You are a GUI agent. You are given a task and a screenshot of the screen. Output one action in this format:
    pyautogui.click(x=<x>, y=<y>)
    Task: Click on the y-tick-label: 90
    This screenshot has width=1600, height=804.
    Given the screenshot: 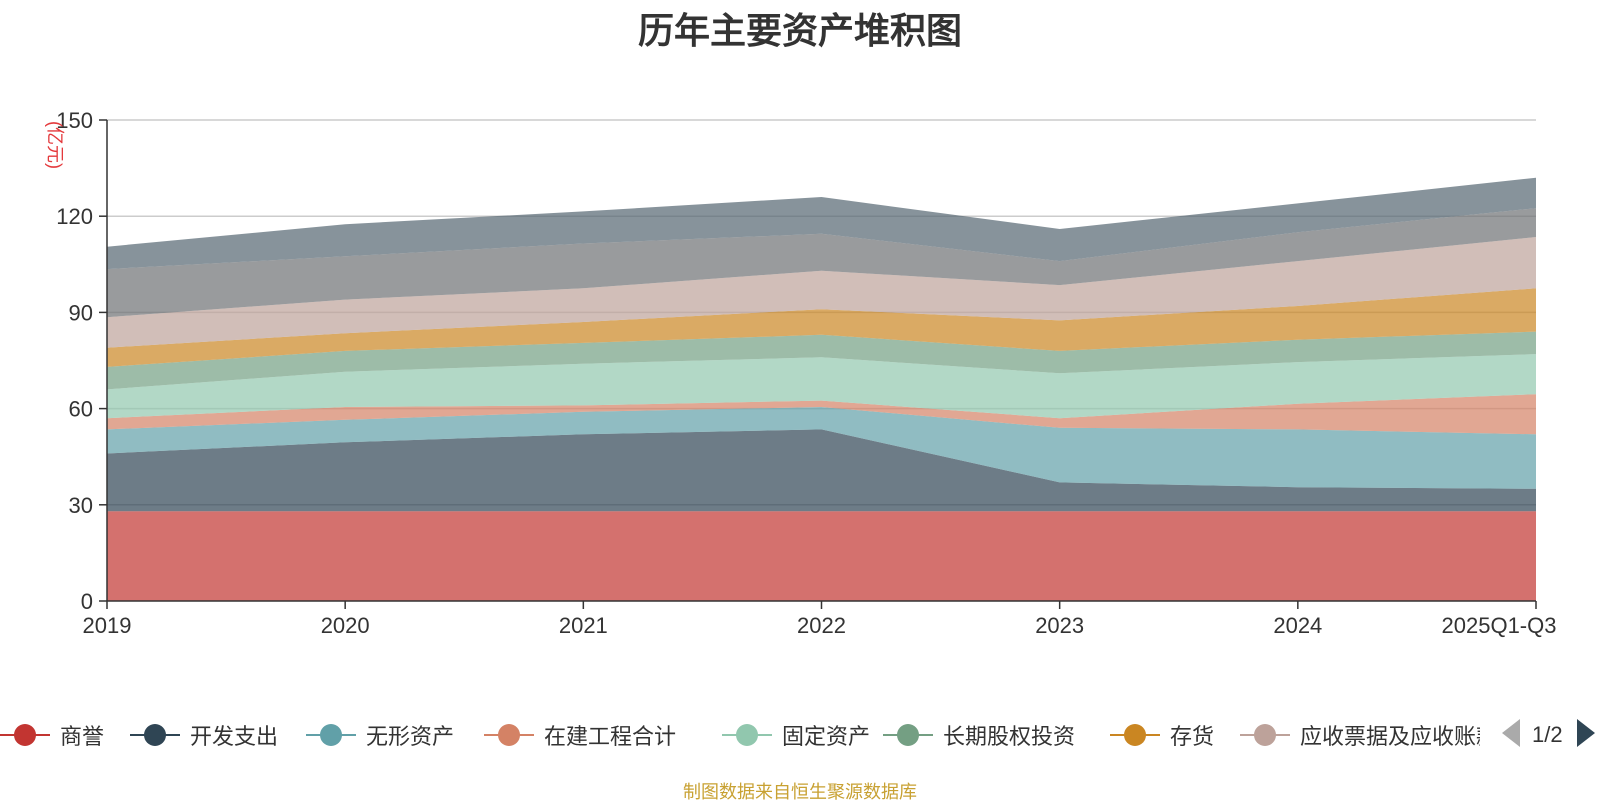 What is the action you would take?
    pyautogui.click(x=81, y=312)
    